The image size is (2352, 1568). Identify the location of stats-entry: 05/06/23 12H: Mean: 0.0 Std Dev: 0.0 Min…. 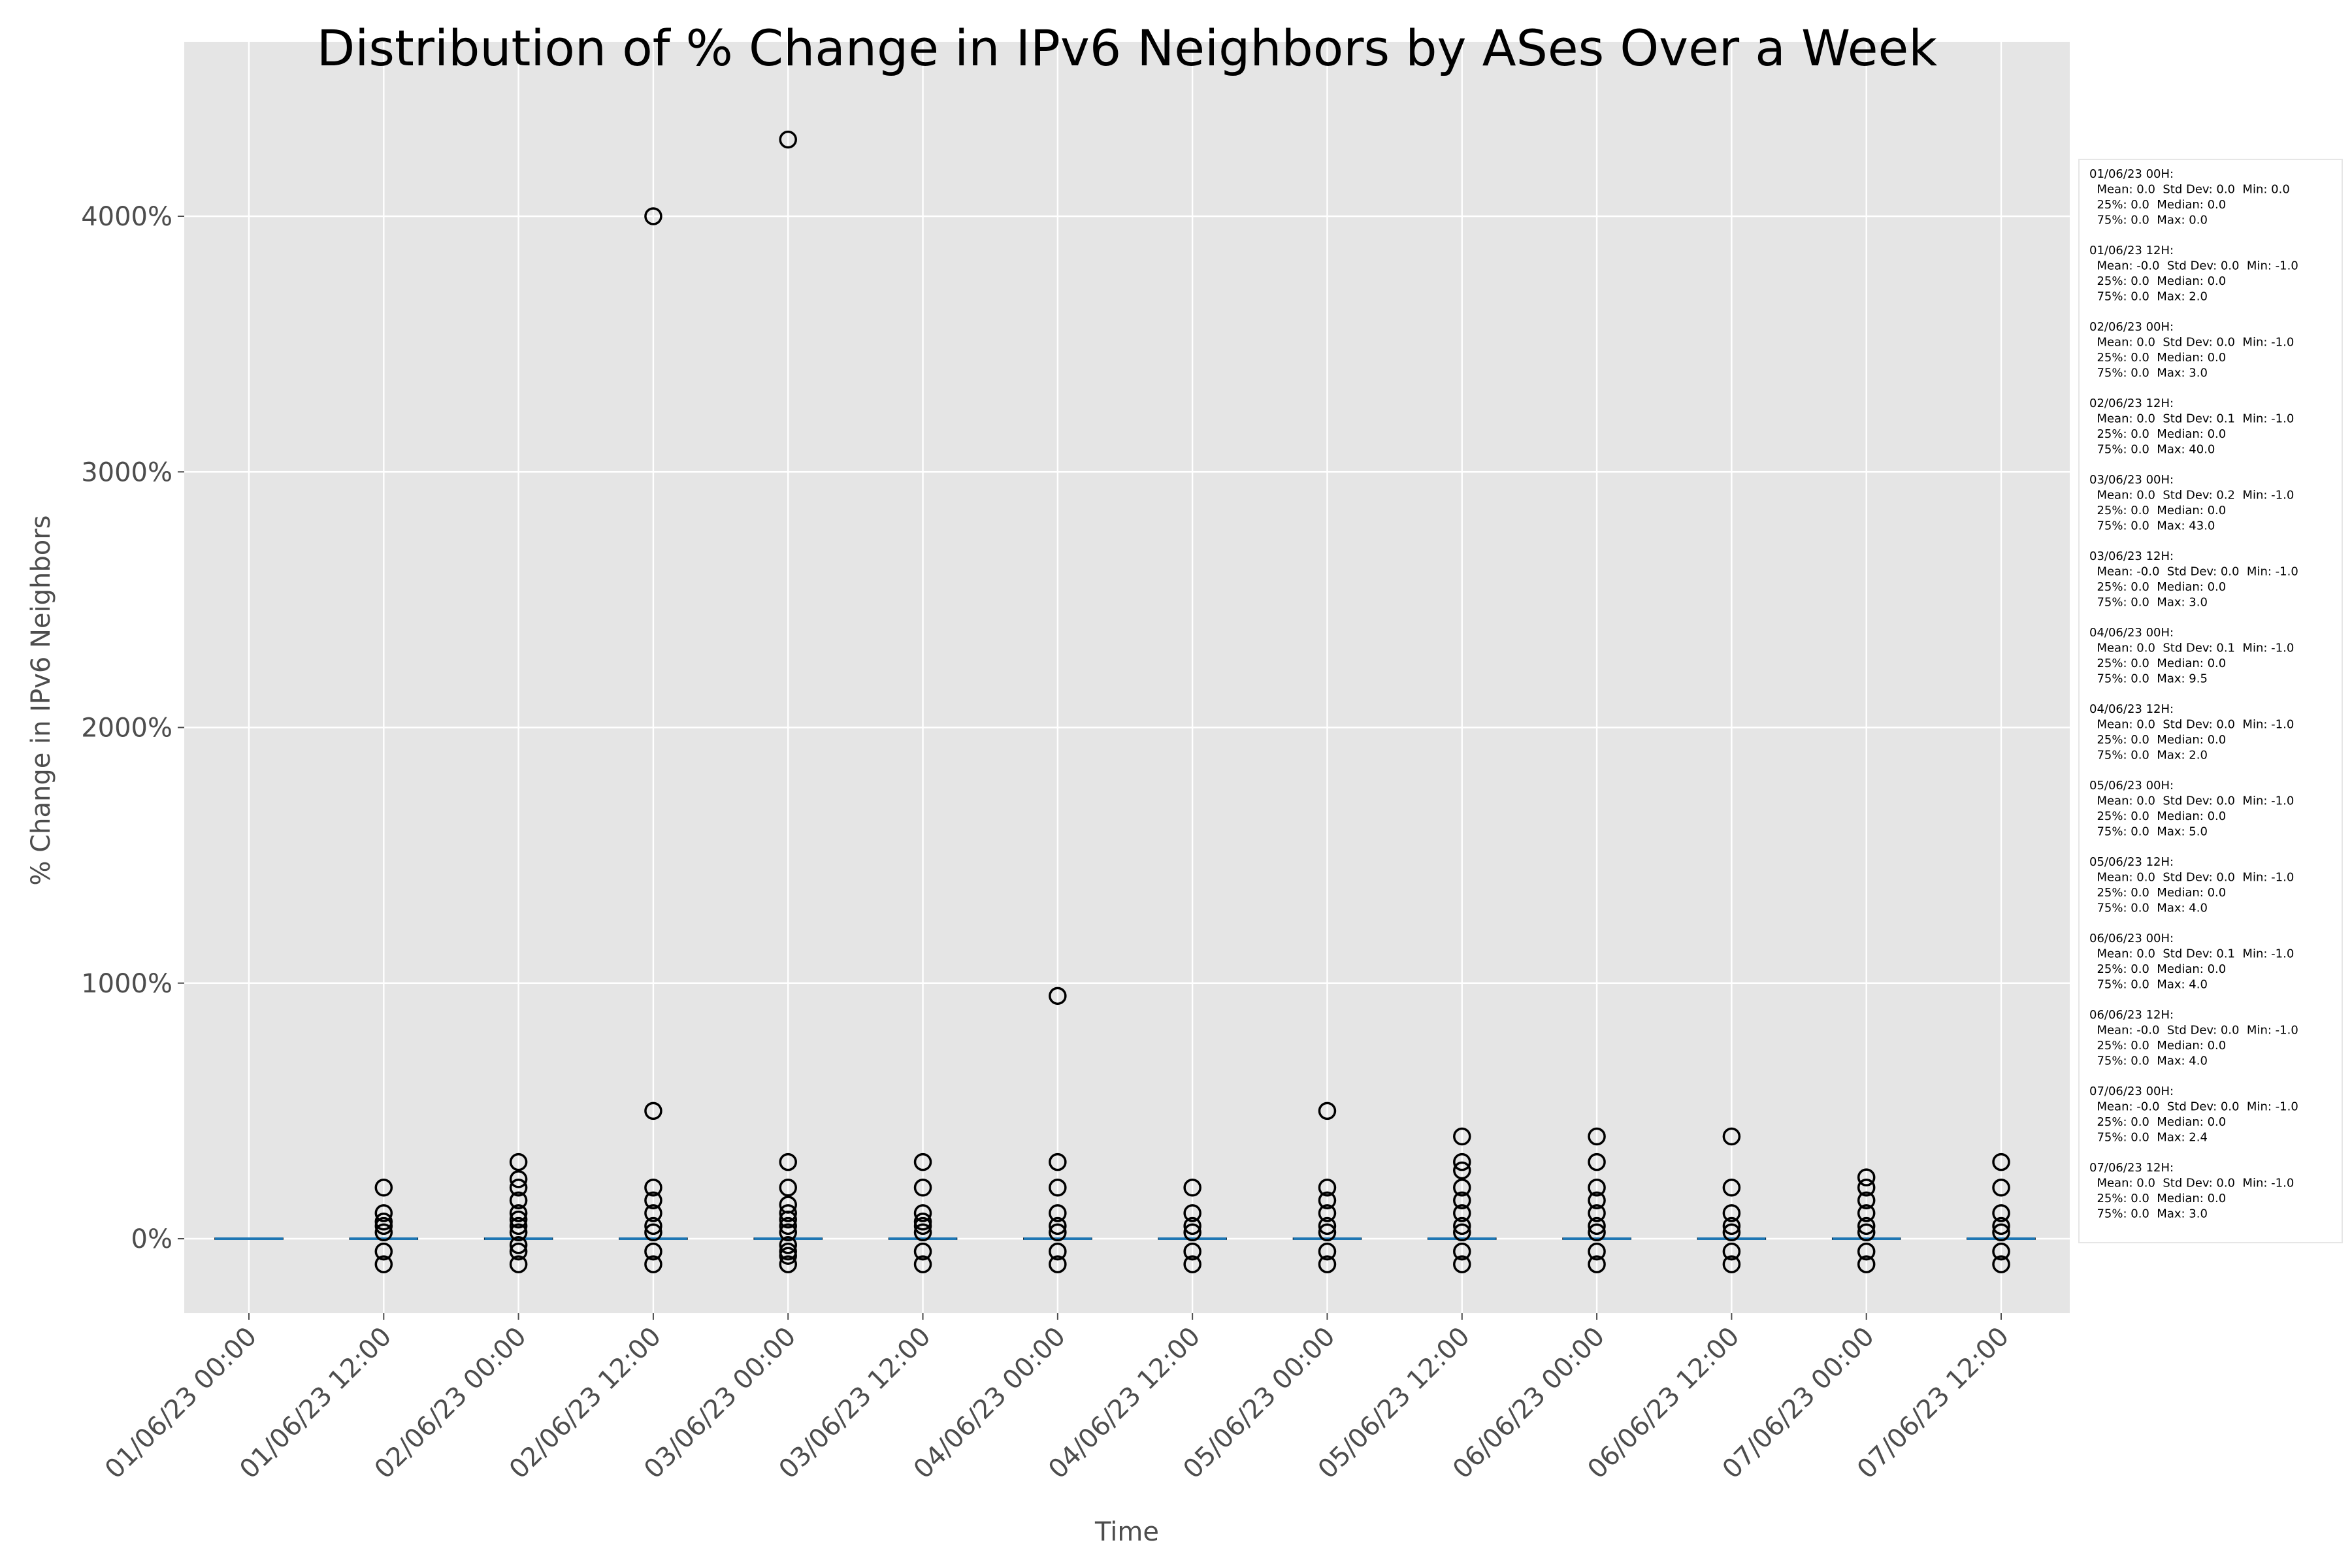
(2191, 885).